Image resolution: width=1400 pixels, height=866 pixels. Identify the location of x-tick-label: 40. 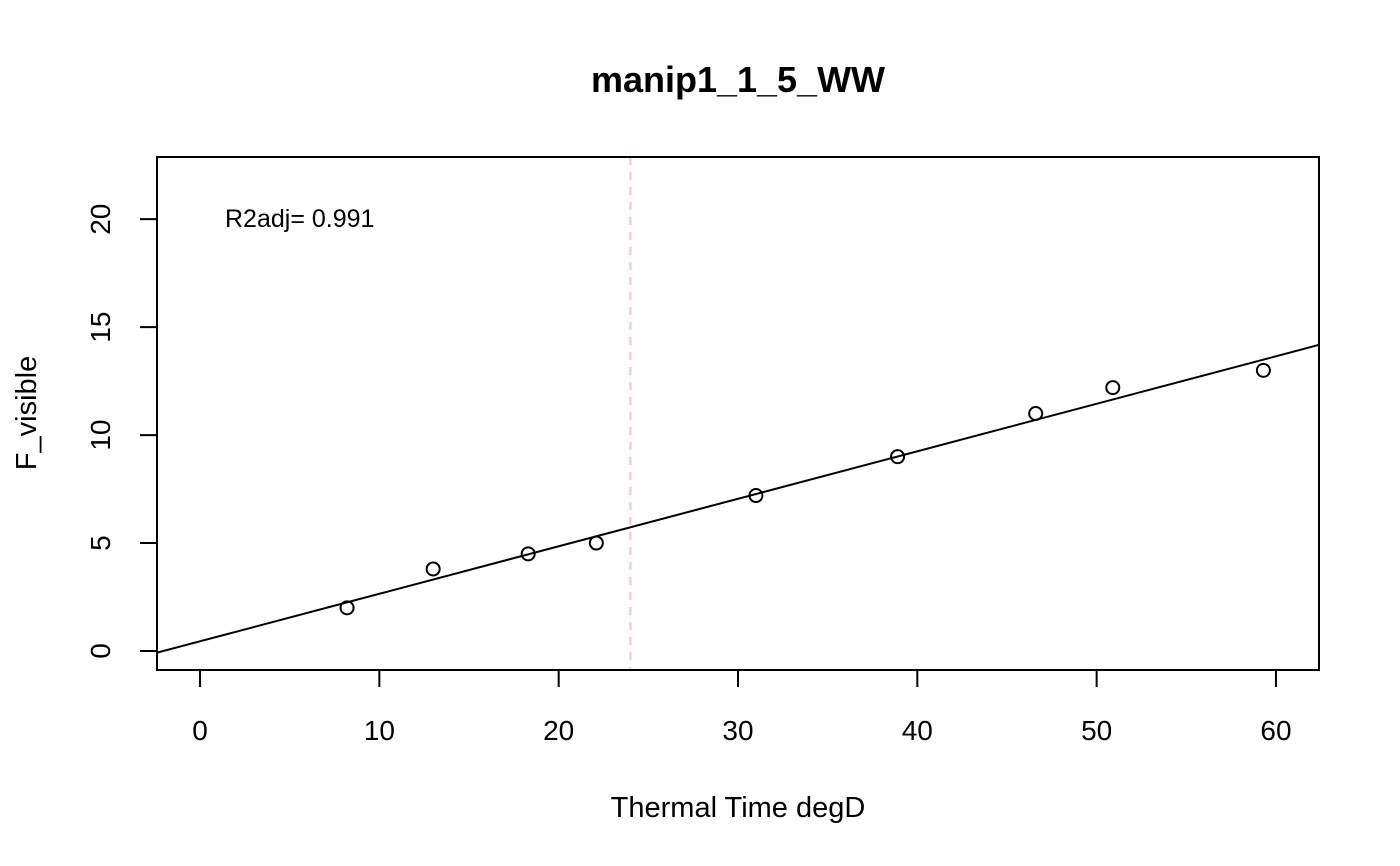
(917, 730).